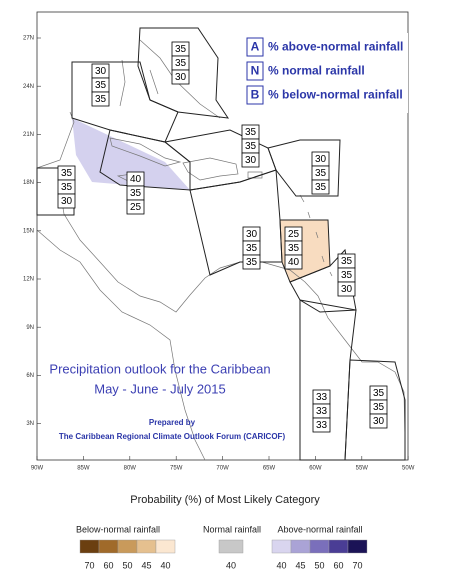 The height and width of the screenshot is (583, 450). Describe the element at coordinates (118, 529) in the screenshot. I see `colorbar-group-label: Below-normal rainfall` at that location.